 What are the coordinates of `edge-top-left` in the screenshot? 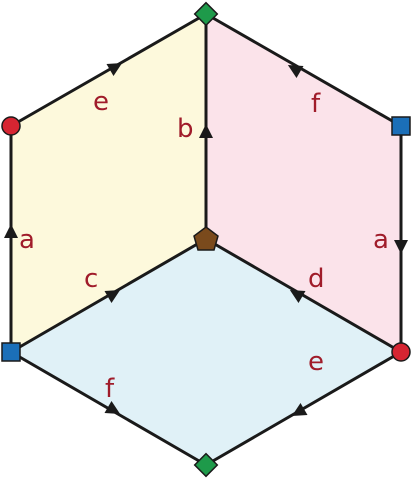 It's located at (108, 70).